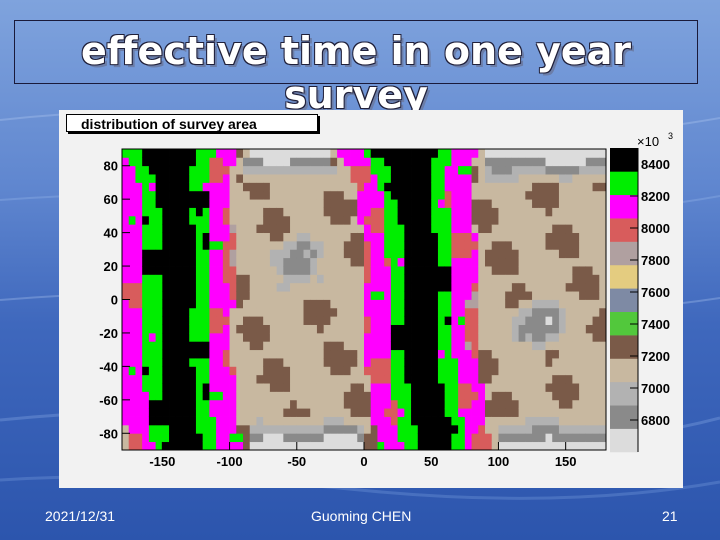  What do you see at coordinates (111, 266) in the screenshot?
I see `y-tick-label: 20` at bounding box center [111, 266].